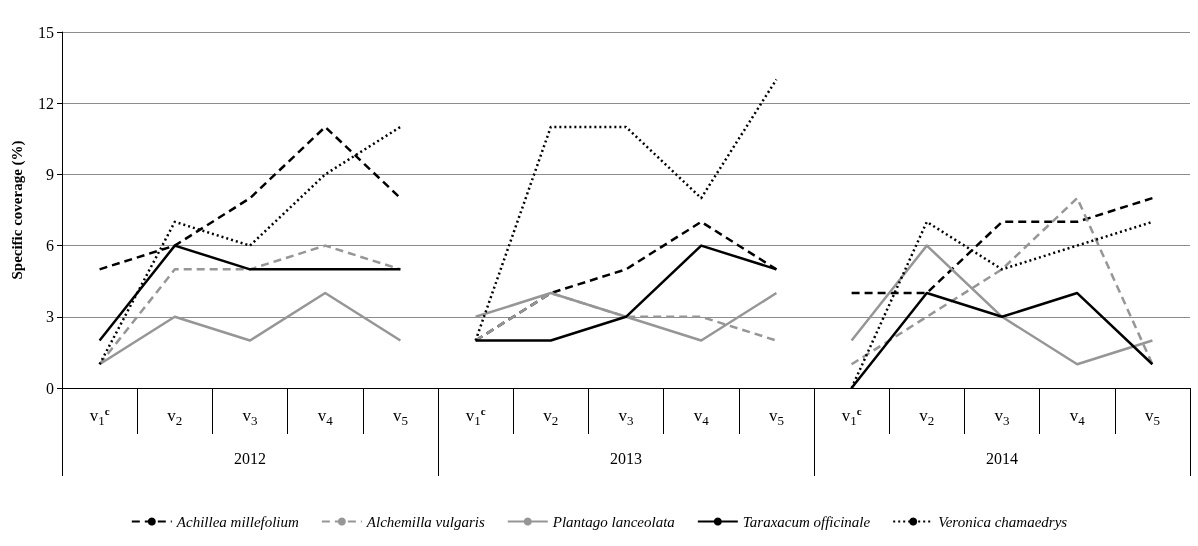  I want to click on legend-label: Veronica chamaedrys, so click(1003, 521).